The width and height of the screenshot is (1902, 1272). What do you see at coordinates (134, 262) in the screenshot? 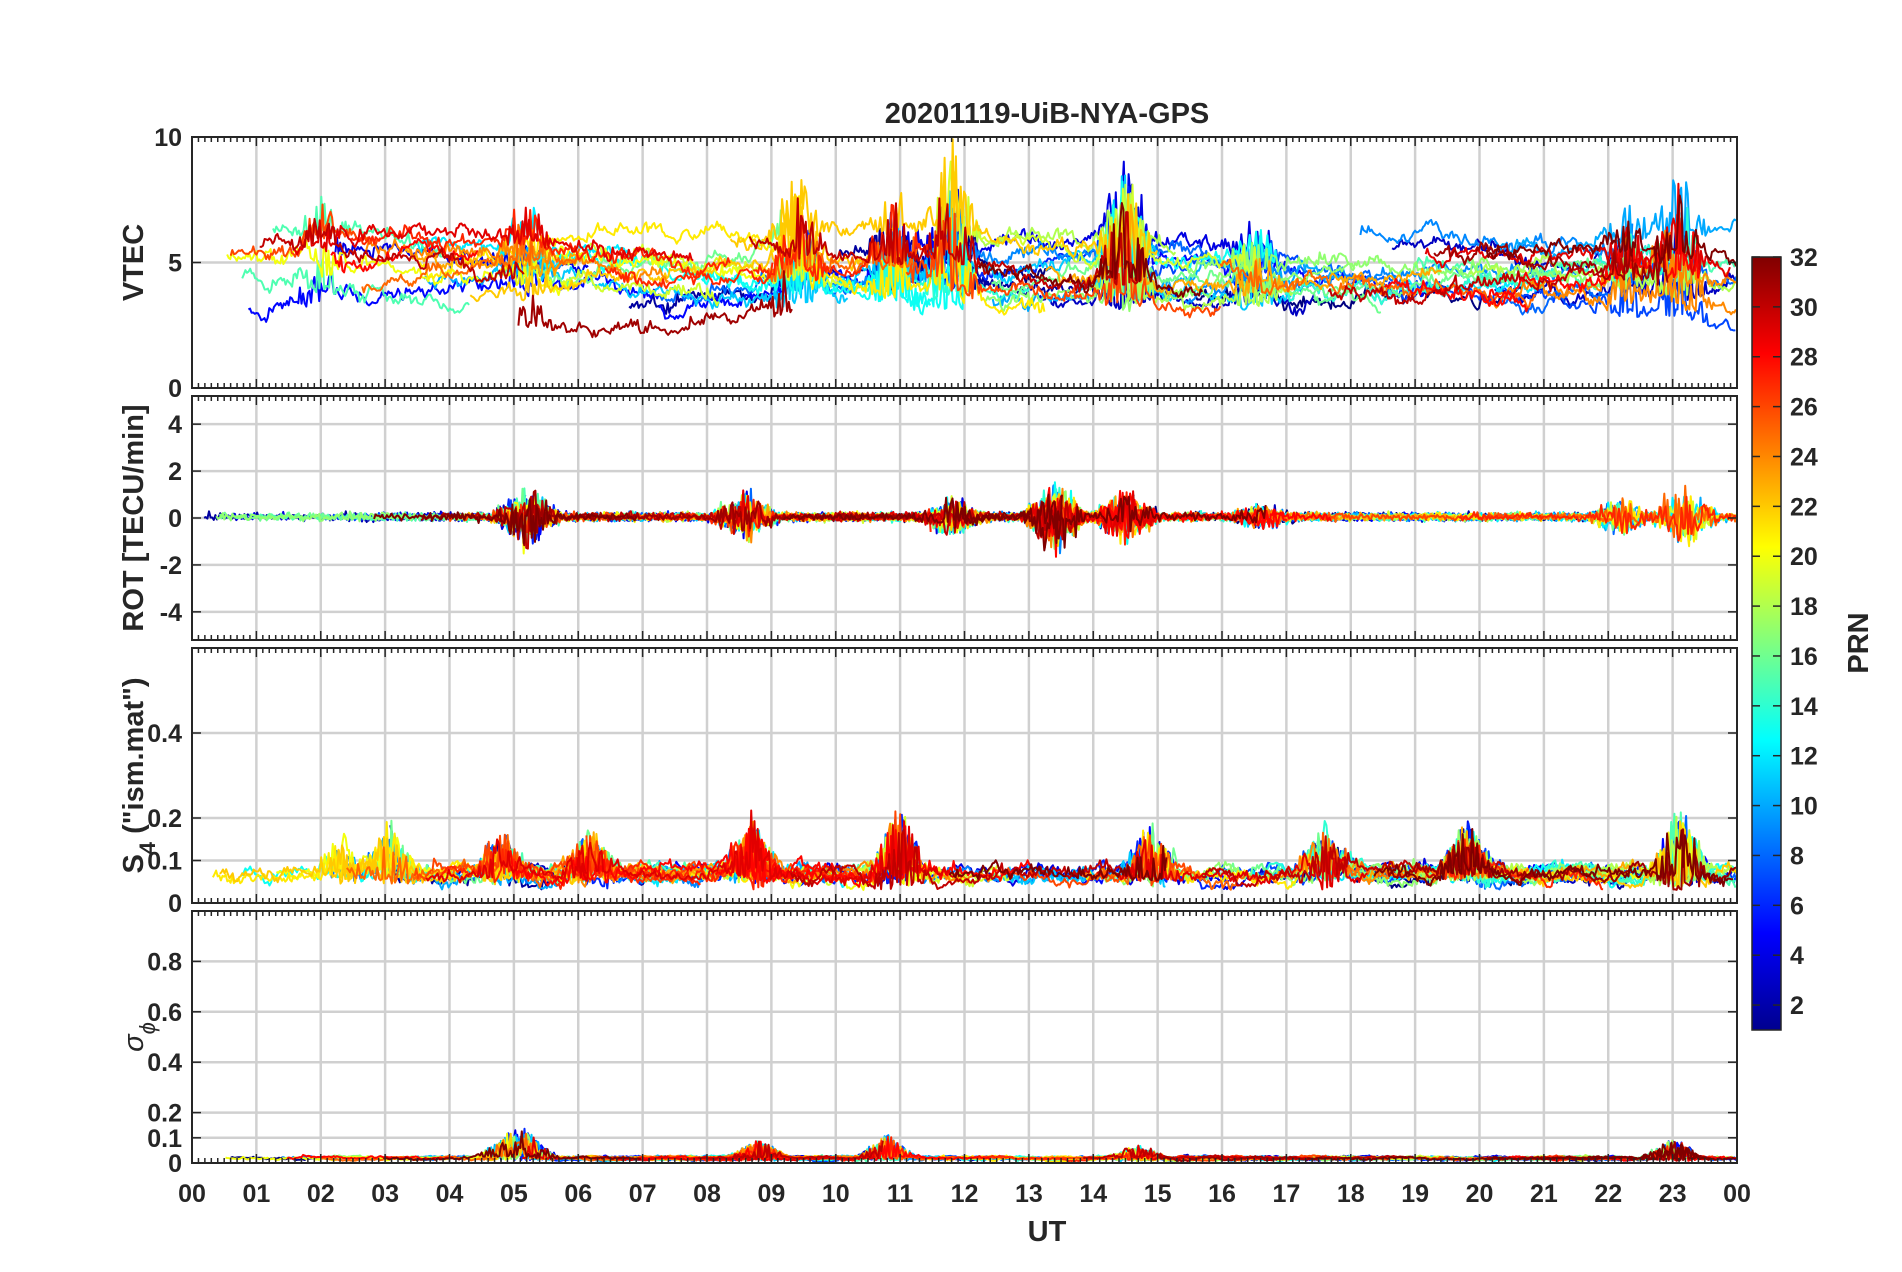
I see `y-axis-label-vtec: VTEC` at bounding box center [134, 262].